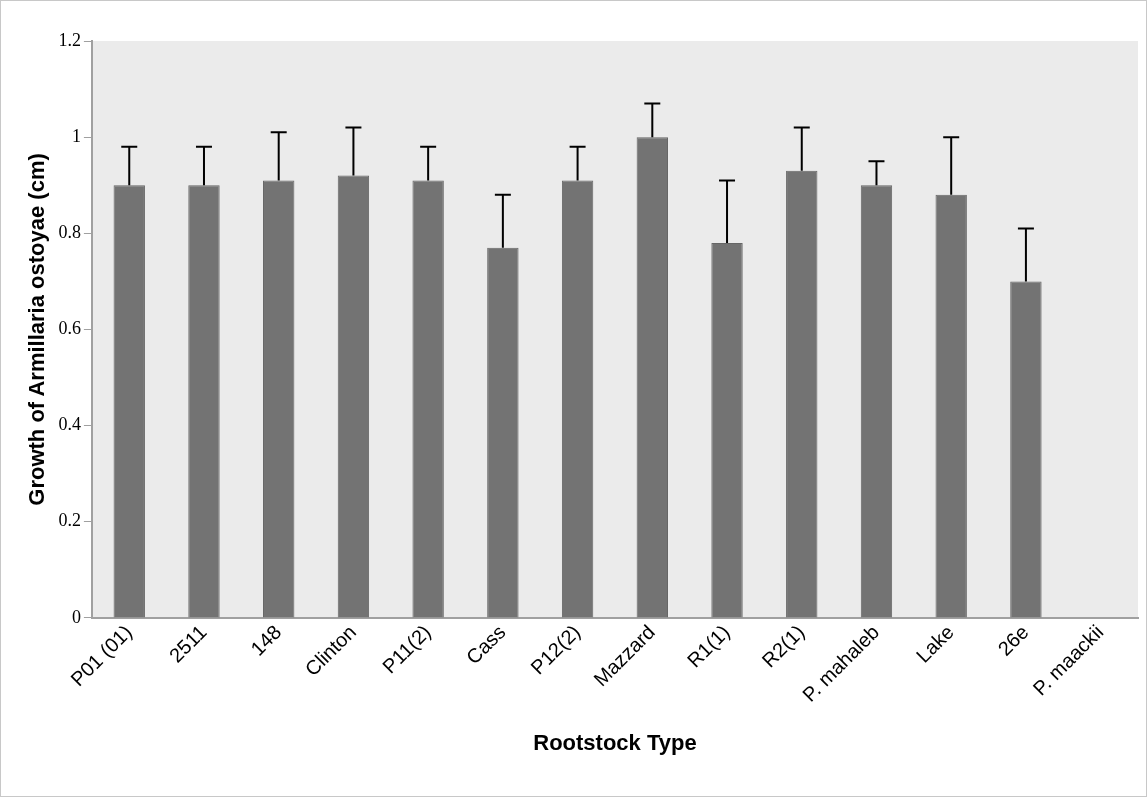 This screenshot has height=797, width=1147. Describe the element at coordinates (266, 640) in the screenshot. I see `x-tick-label: 148` at that location.